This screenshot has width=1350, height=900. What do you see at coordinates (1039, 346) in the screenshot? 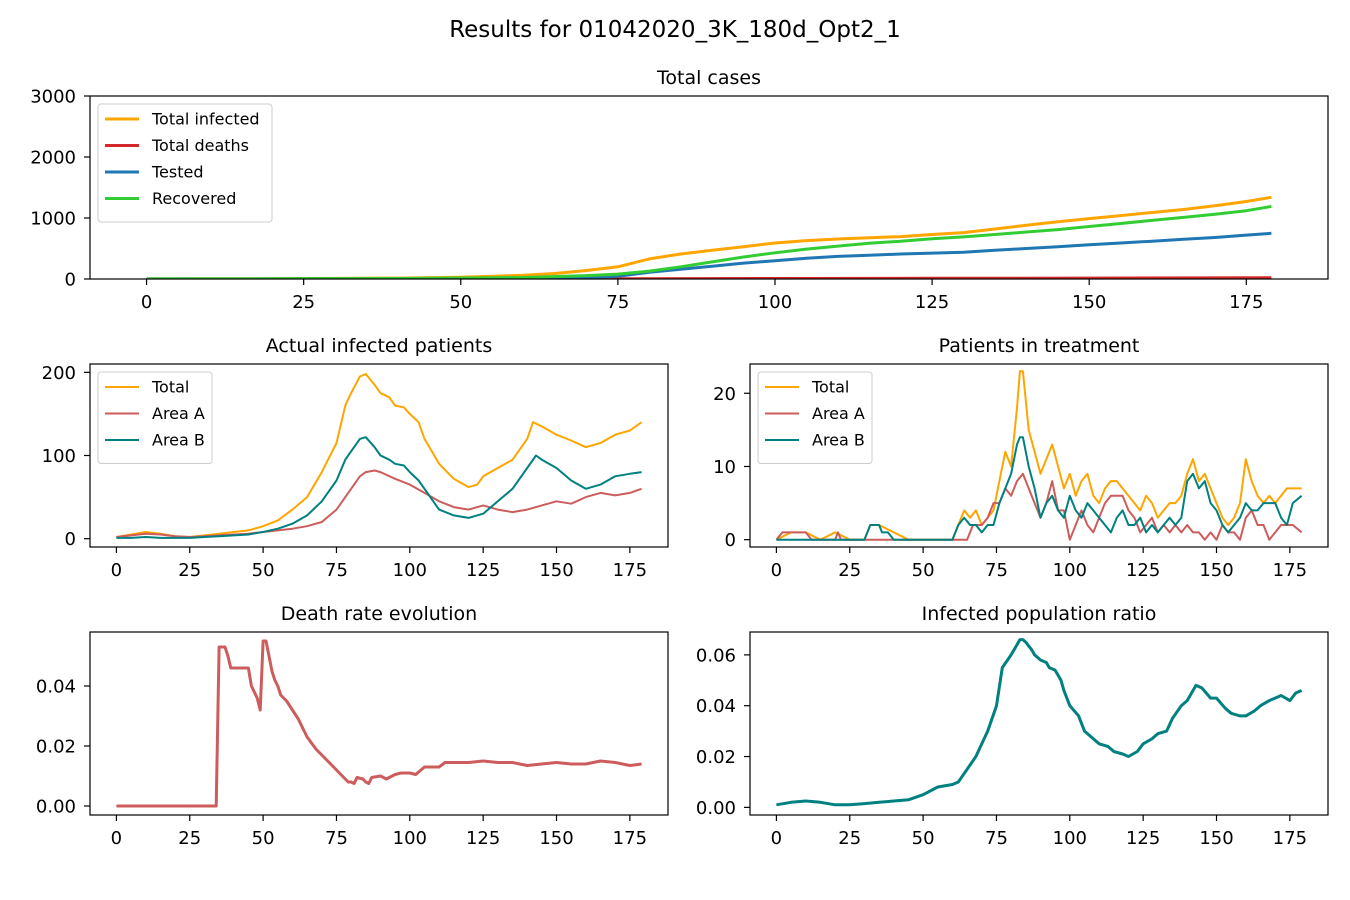
I see `panel-title: Patients in treatment` at bounding box center [1039, 346].